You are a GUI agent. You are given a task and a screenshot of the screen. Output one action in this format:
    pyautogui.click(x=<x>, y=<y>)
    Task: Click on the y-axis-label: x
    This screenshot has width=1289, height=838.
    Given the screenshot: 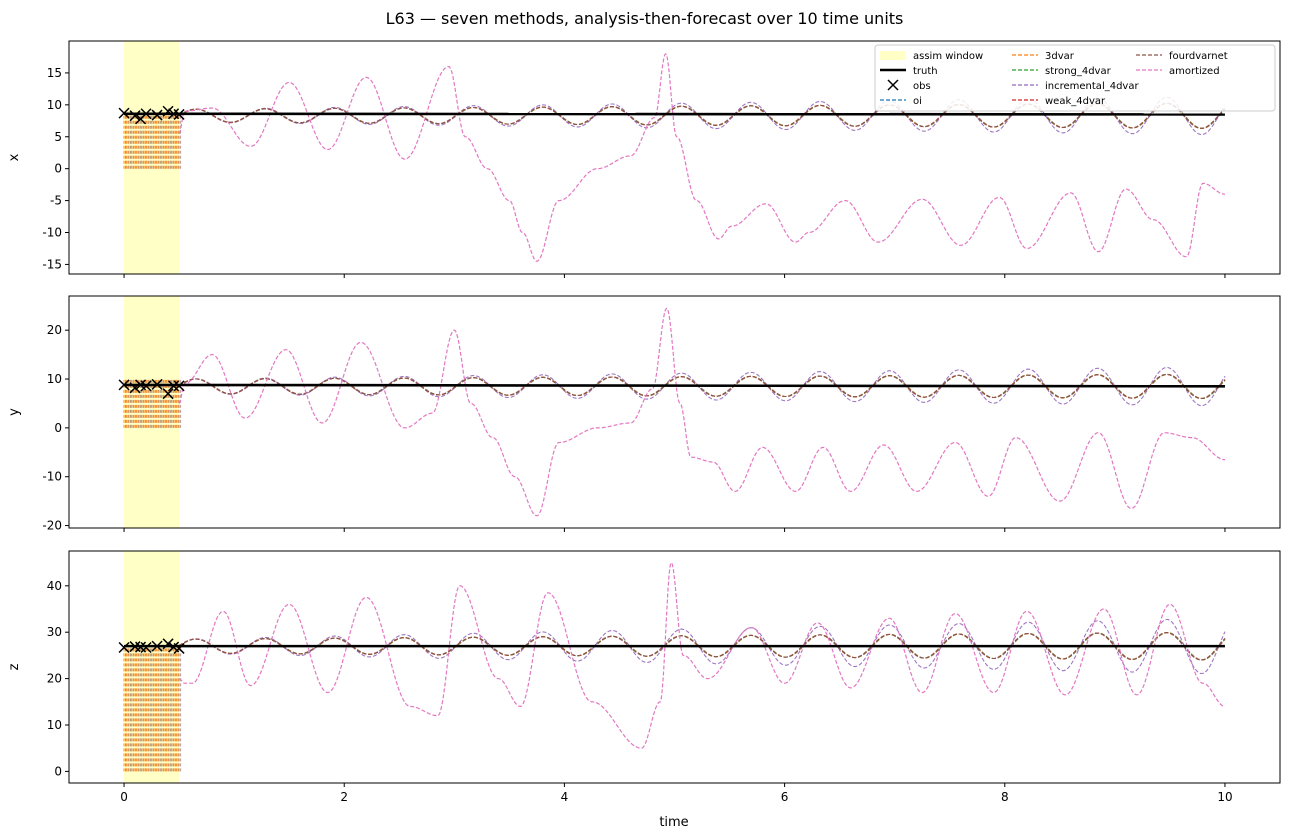 What is the action you would take?
    pyautogui.click(x=14, y=157)
    